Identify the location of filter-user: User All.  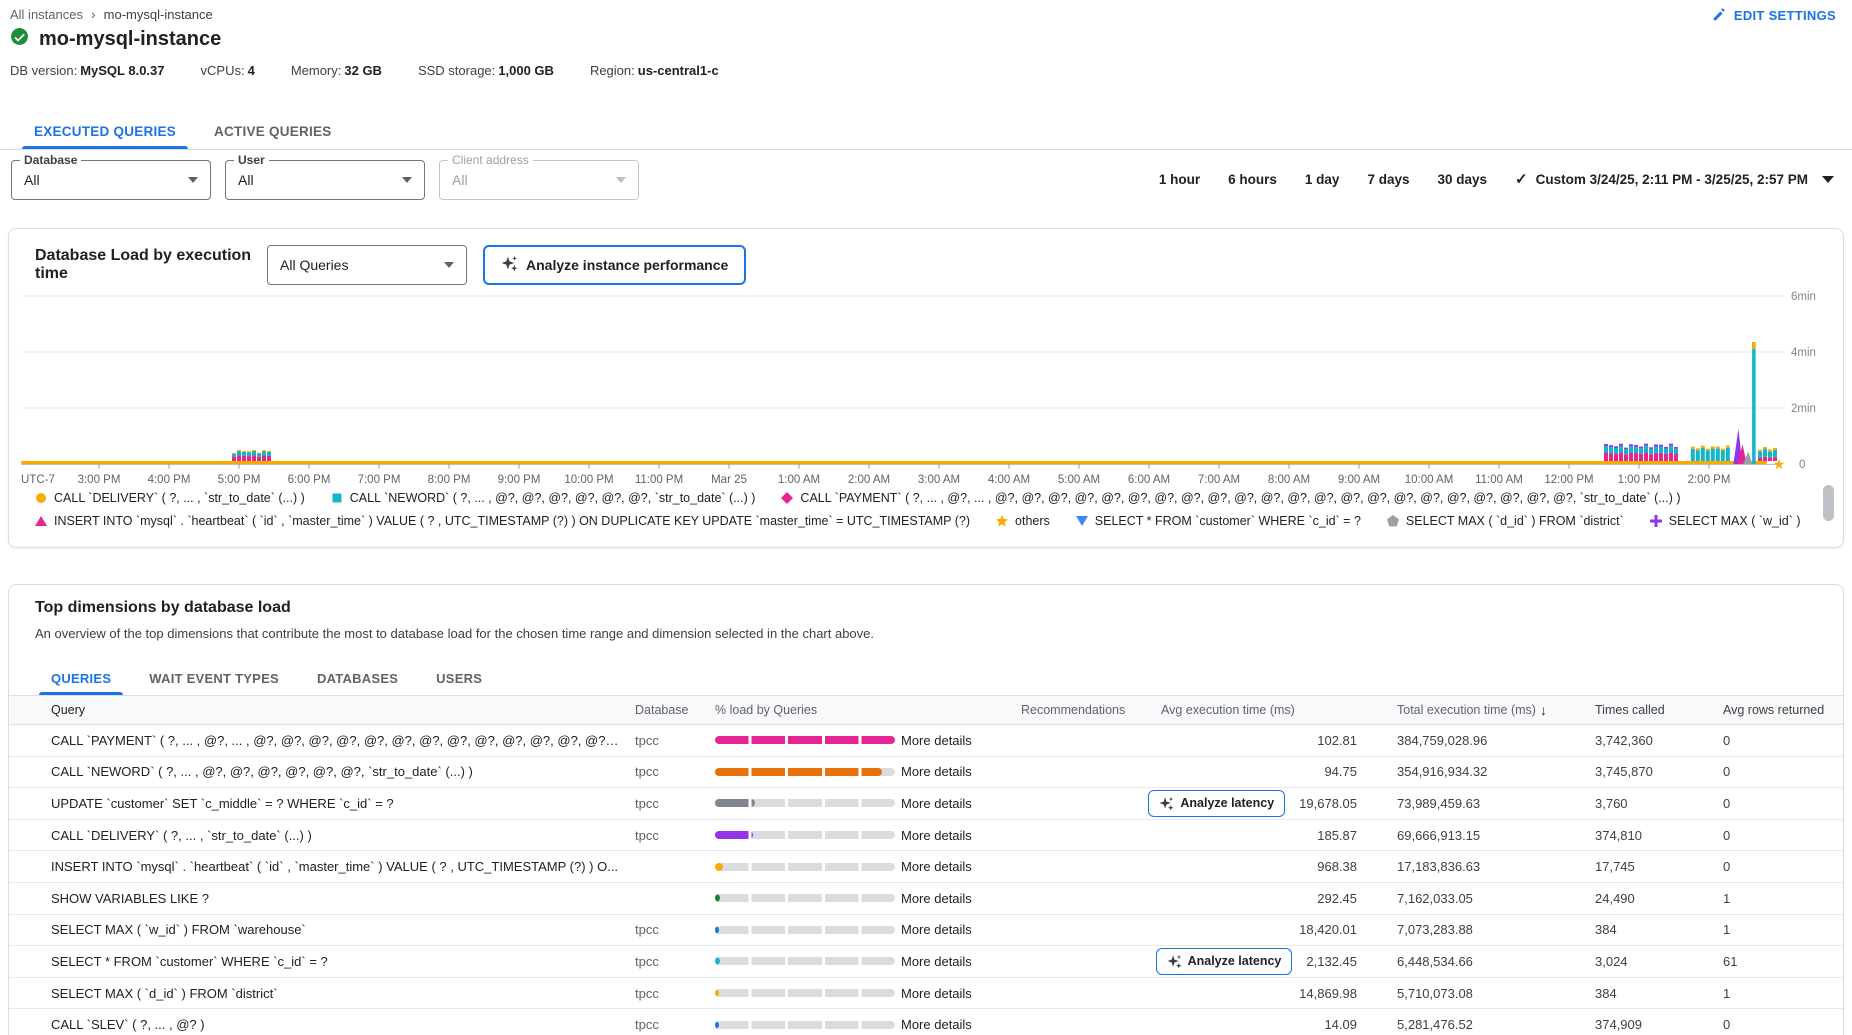
(325, 176).